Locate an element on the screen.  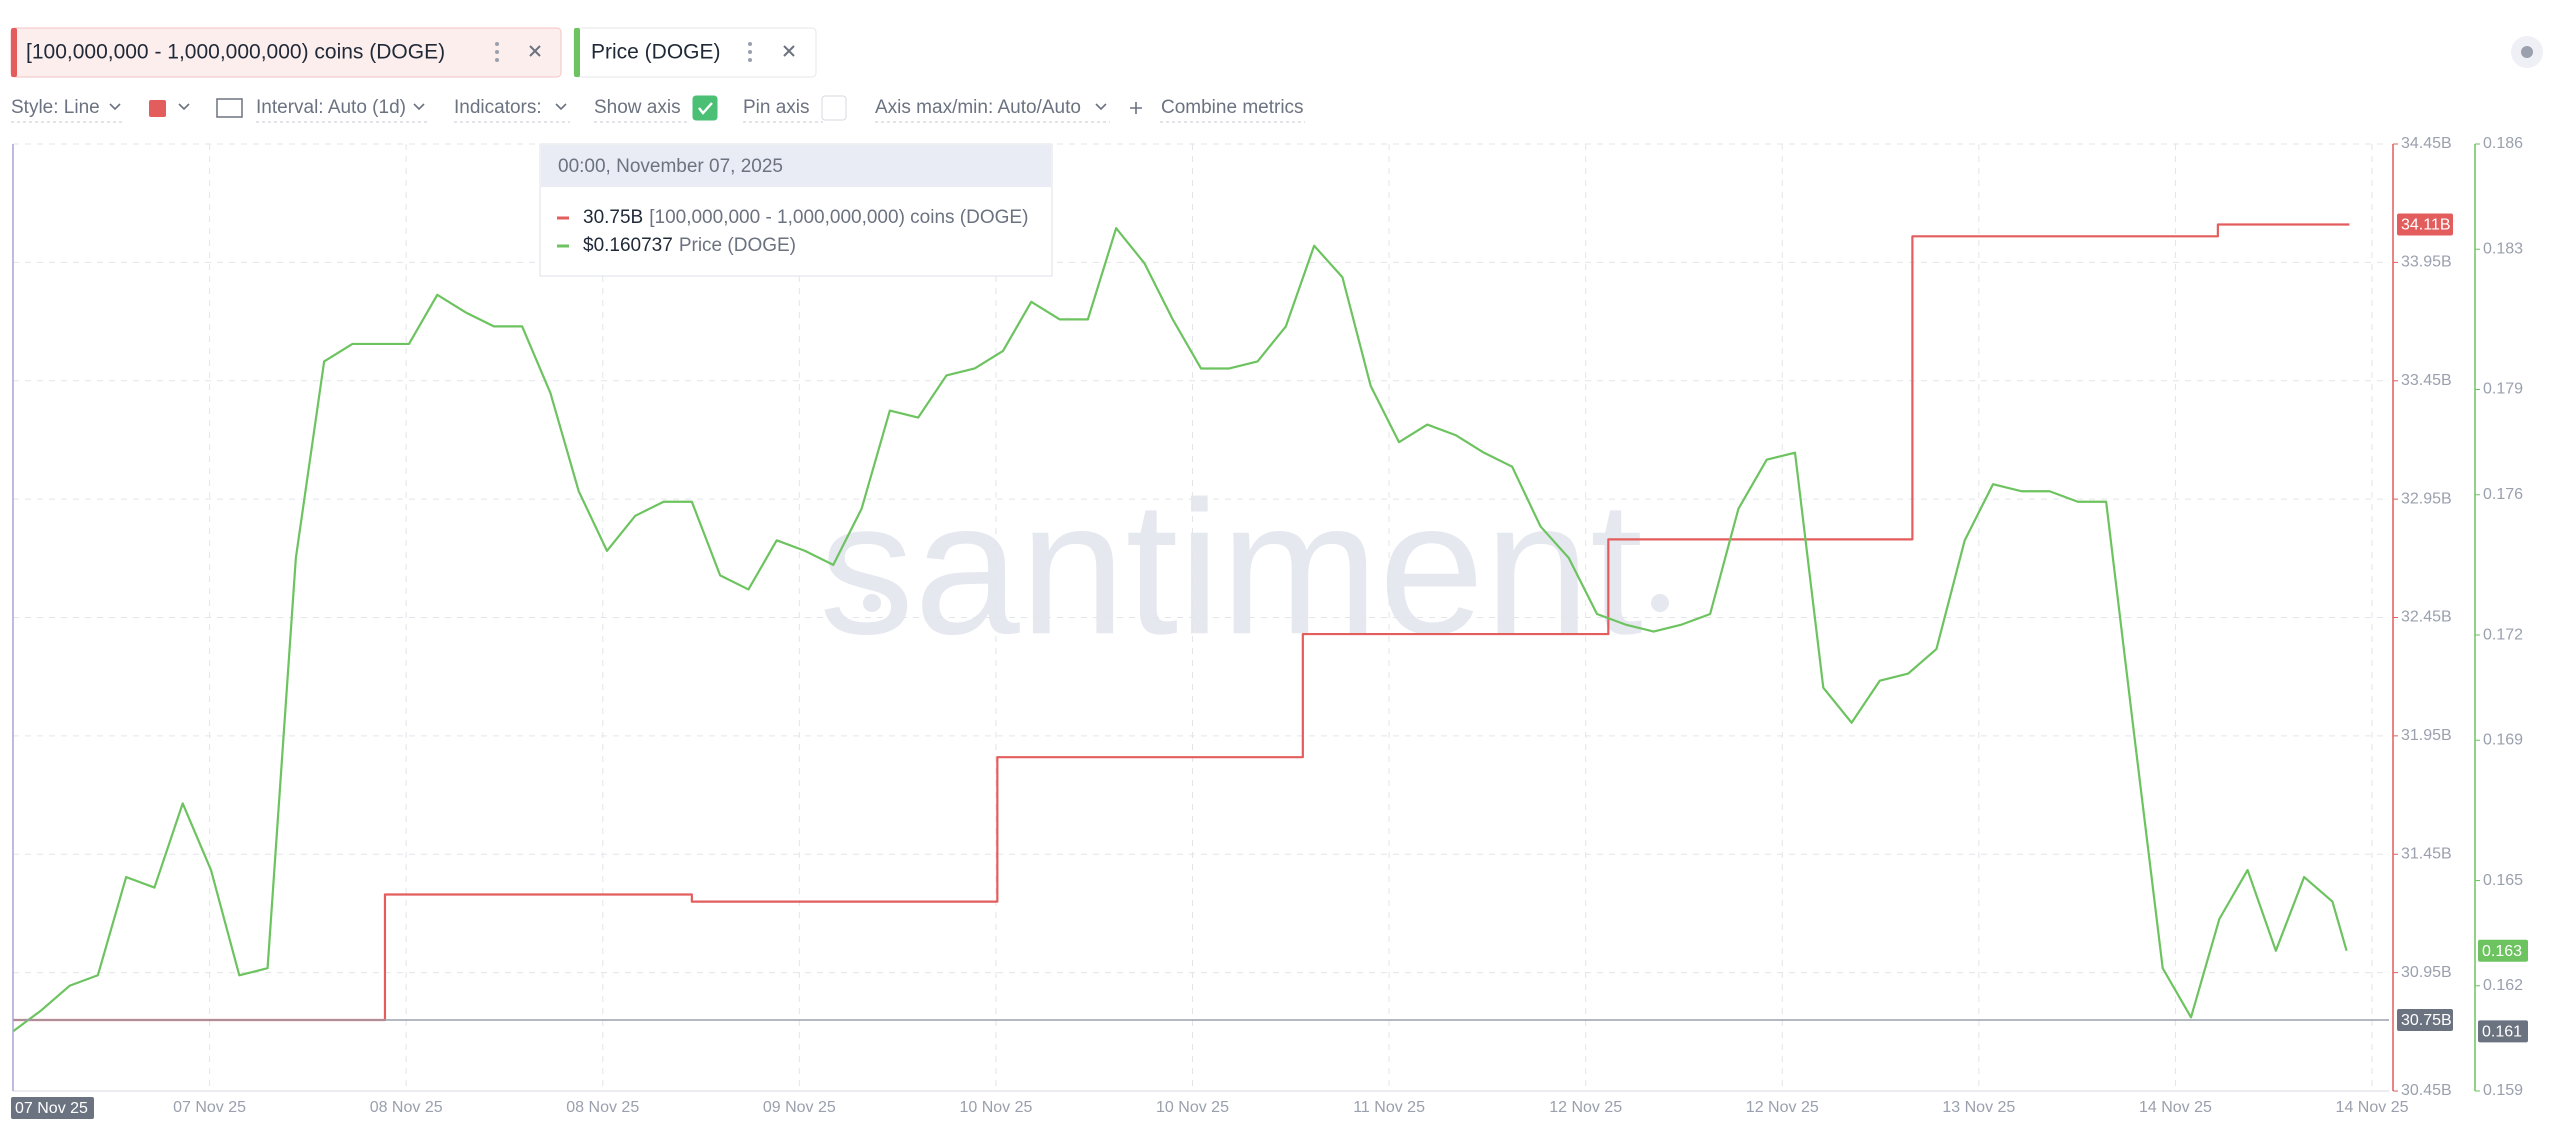
y2-tick-label: 0.162 is located at coordinates (2503, 985).